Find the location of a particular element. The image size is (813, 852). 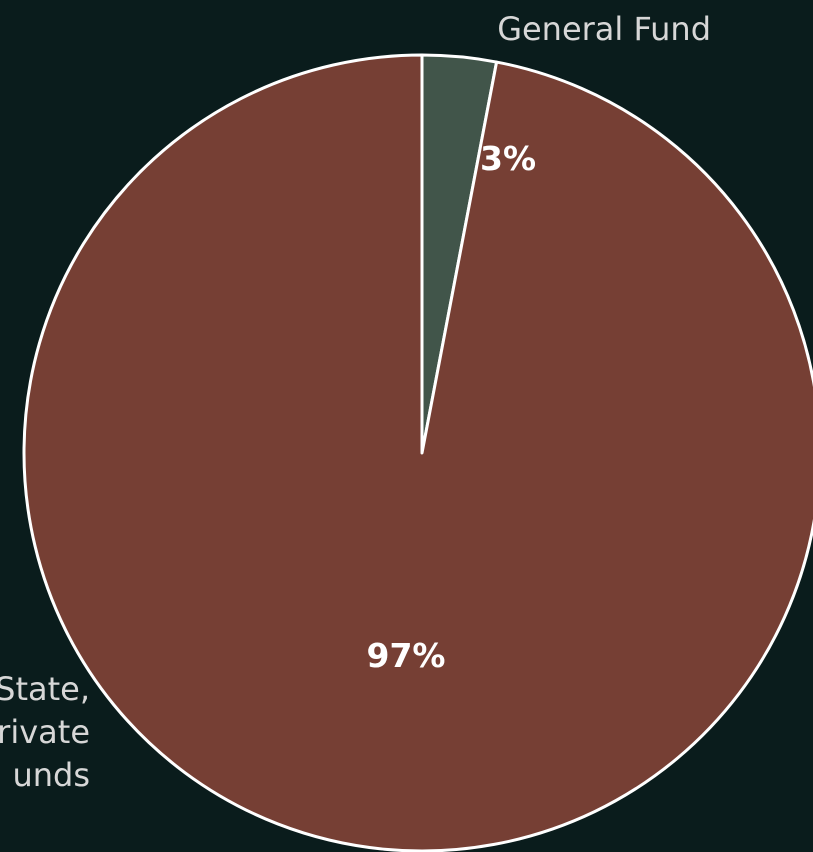

pie-value-label: 97% is located at coordinates (406, 655).